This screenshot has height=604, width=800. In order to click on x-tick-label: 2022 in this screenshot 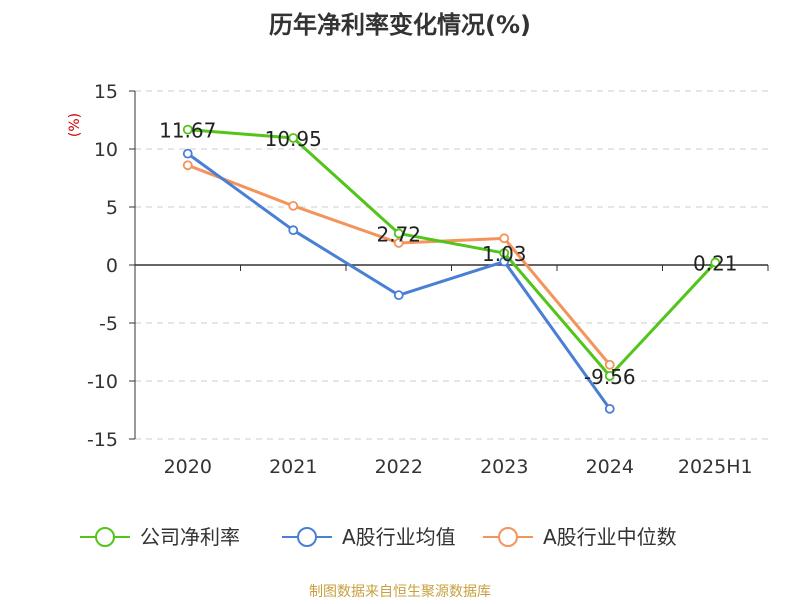, I will do `click(399, 467)`.